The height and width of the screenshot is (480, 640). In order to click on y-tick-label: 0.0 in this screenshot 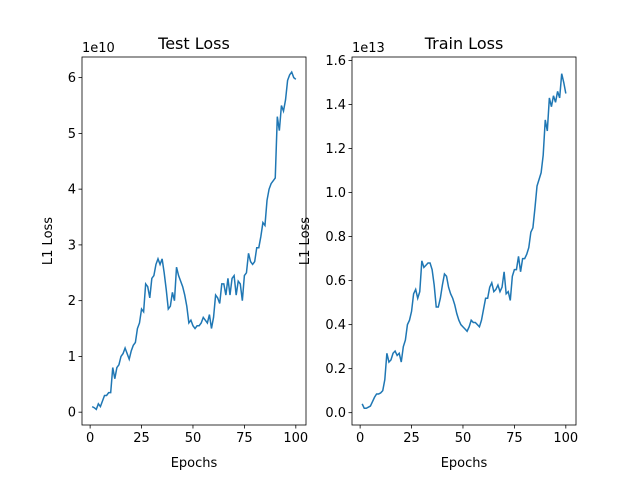, I will do `click(335, 413)`.